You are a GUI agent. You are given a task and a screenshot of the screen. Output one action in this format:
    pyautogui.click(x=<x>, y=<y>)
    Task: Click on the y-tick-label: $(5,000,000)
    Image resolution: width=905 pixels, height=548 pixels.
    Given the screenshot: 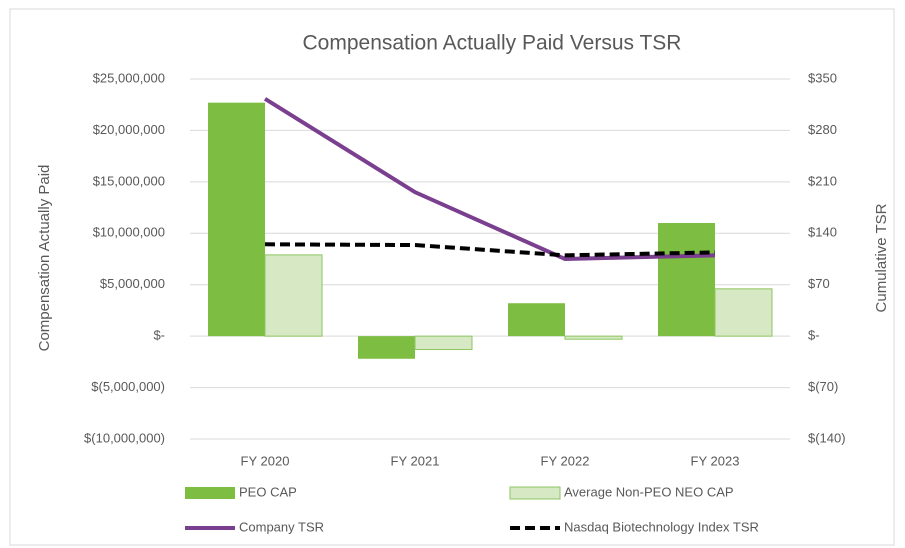 What is the action you would take?
    pyautogui.click(x=128, y=386)
    